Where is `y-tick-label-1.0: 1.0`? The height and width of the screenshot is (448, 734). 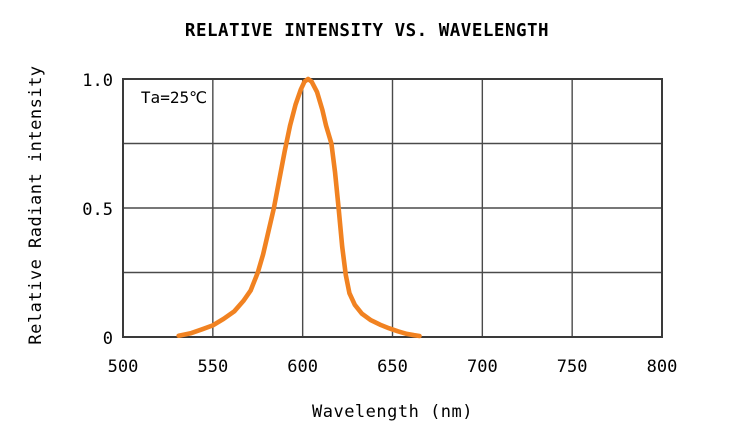
y-tick-label-1.0: 1.0 is located at coordinates (97, 81).